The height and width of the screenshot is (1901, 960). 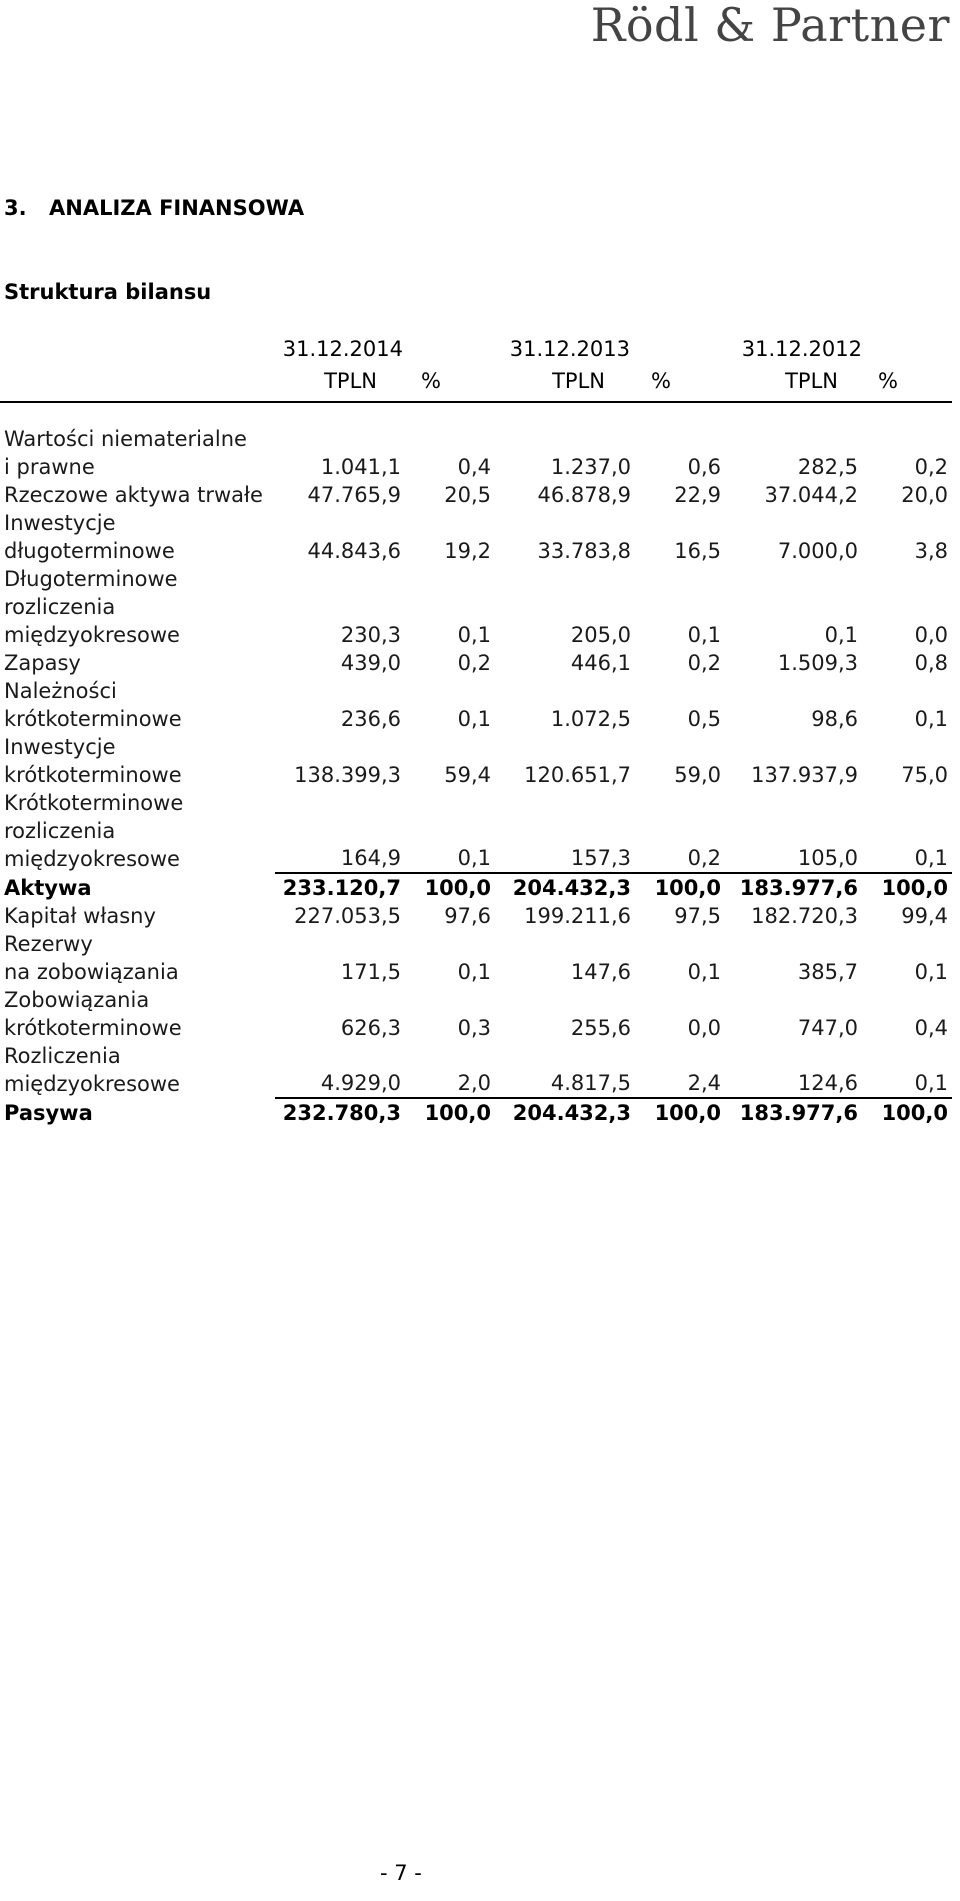 I want to click on value-cell: 230,3, so click(x=370, y=635).